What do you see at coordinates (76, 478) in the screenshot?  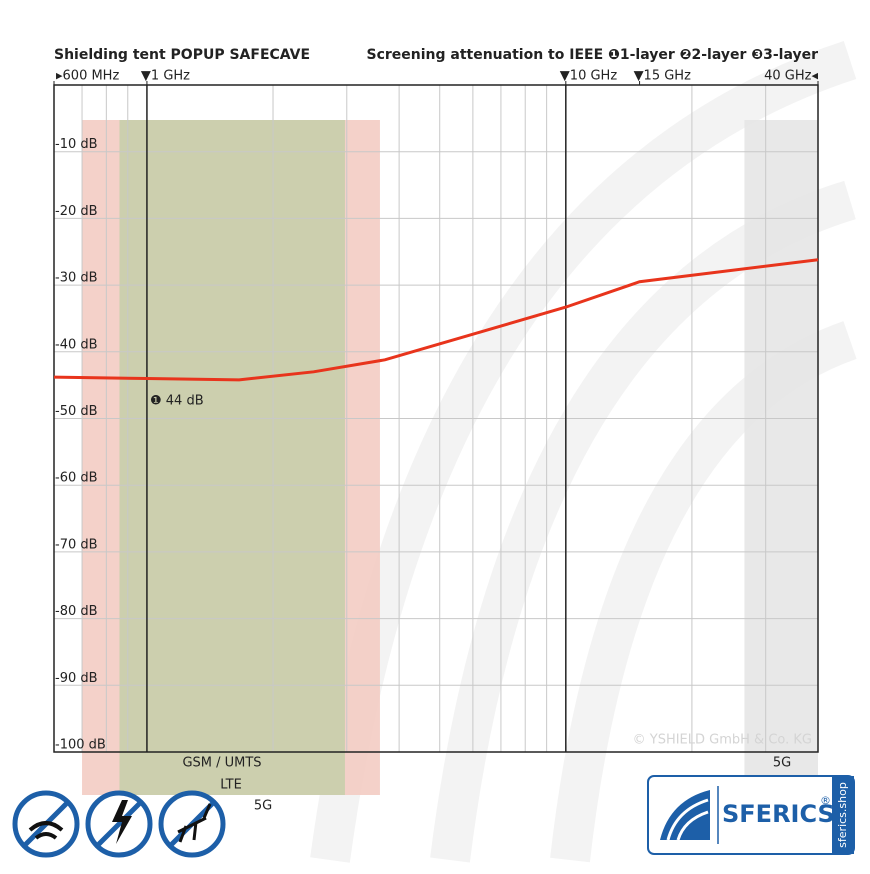 I see `y-tick-label: -60 dB` at bounding box center [76, 478].